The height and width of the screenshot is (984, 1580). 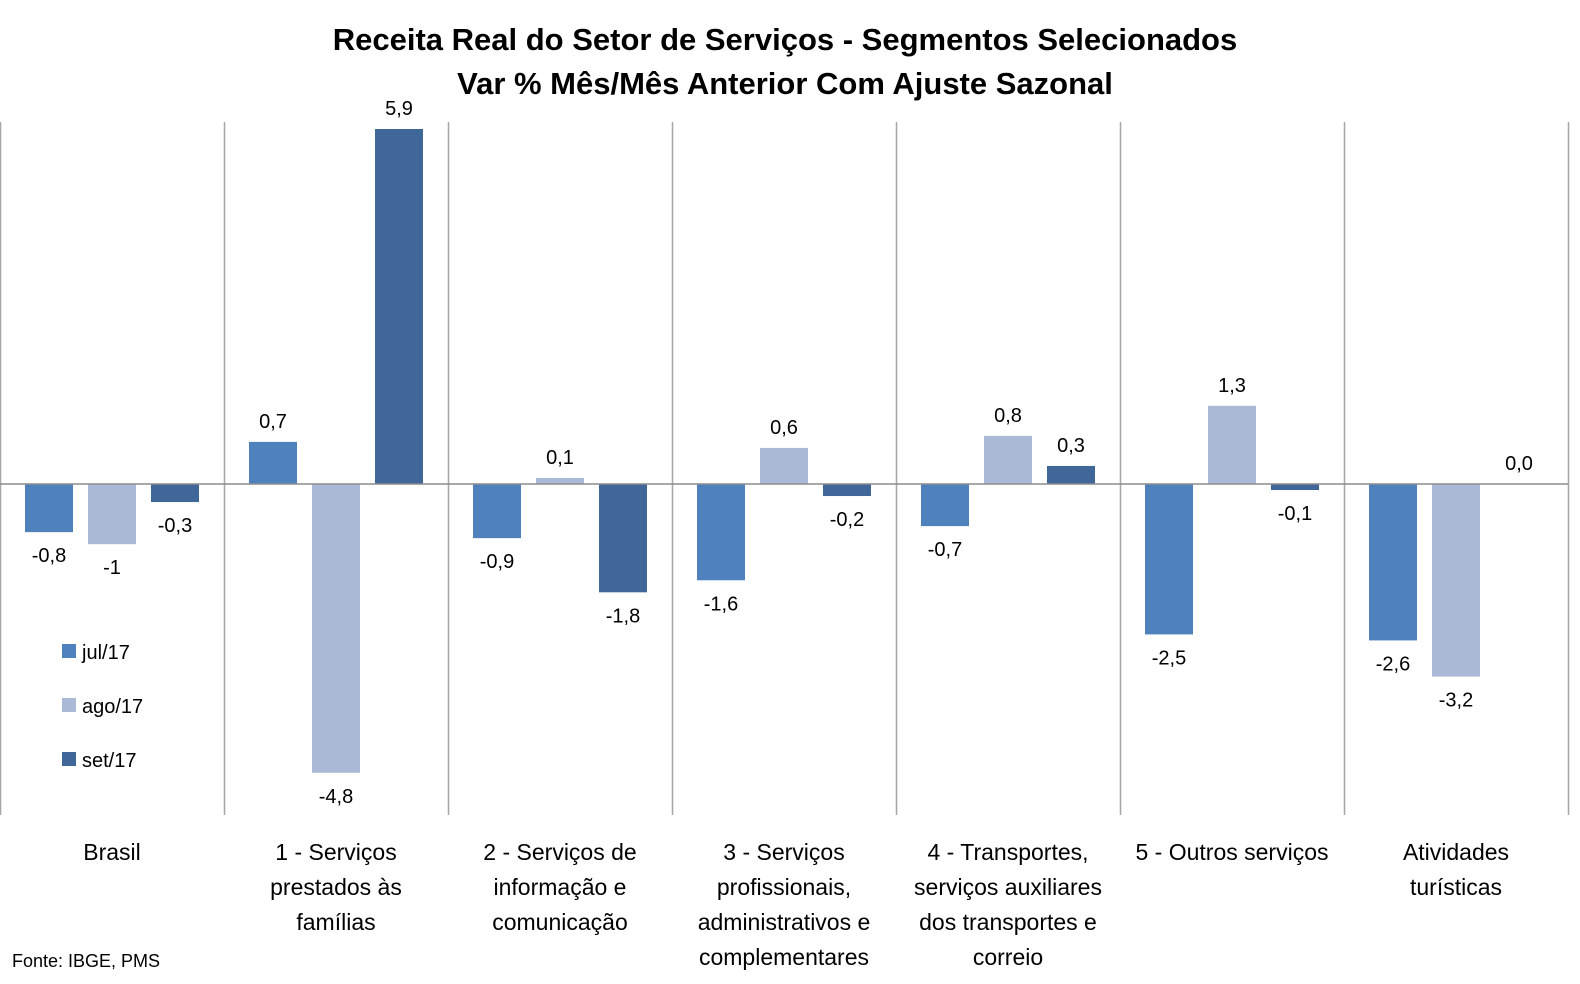 What do you see at coordinates (783, 852) in the screenshot?
I see `category-label: 3 - Serviços` at bounding box center [783, 852].